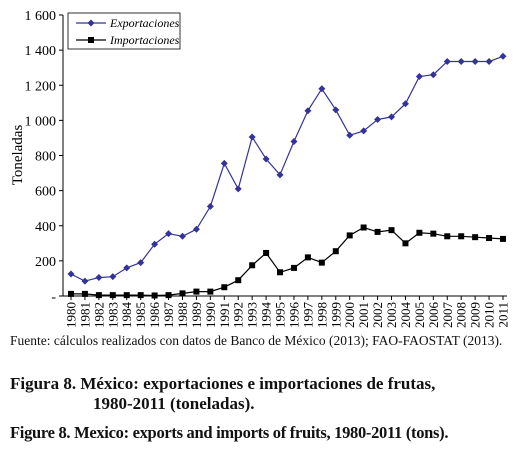 This screenshot has width=519, height=453. Describe the element at coordinates (45, 262) in the screenshot. I see `y-tick-label: 200` at that location.